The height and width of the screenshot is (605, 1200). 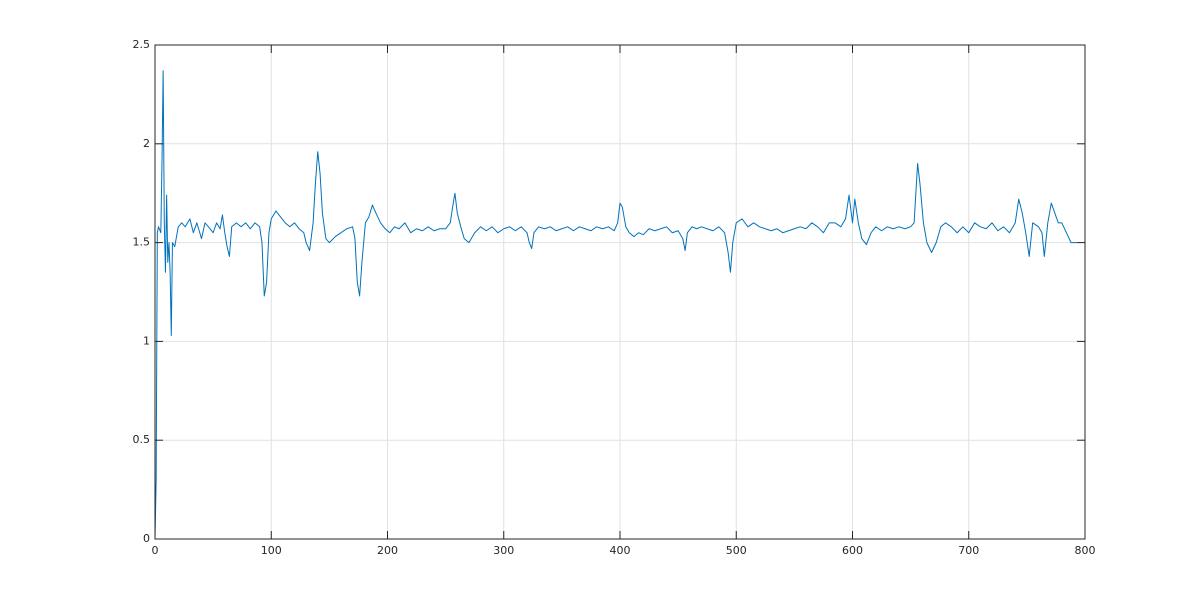 What do you see at coordinates (620, 550) in the screenshot?
I see `x-tick-label: 400` at bounding box center [620, 550].